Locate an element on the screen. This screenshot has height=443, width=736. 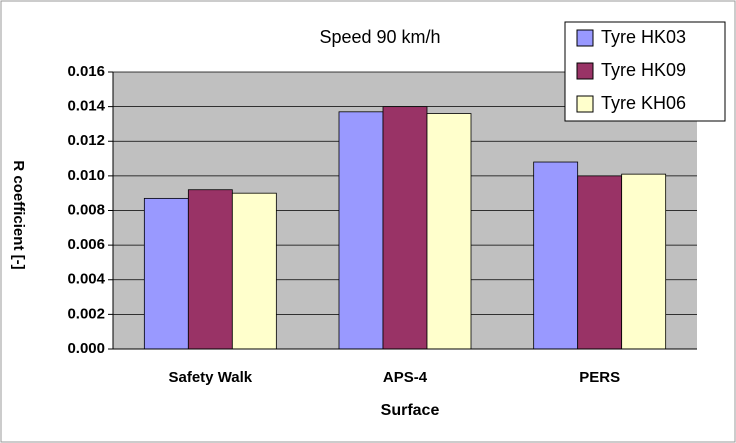
legend-label: Tyre HK03 is located at coordinates (643, 37).